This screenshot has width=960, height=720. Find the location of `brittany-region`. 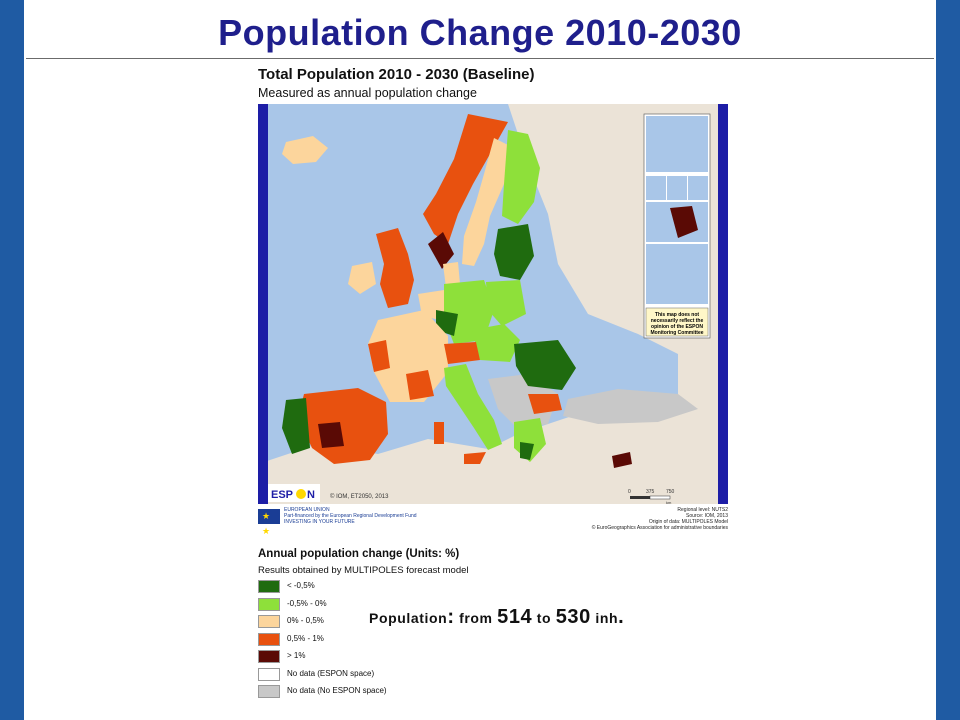

brittany-region is located at coordinates (379, 356).